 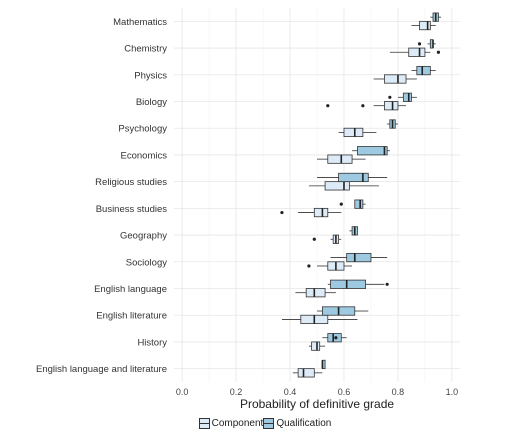 What do you see at coordinates (152, 342) in the screenshot?
I see `category-label: History` at bounding box center [152, 342].